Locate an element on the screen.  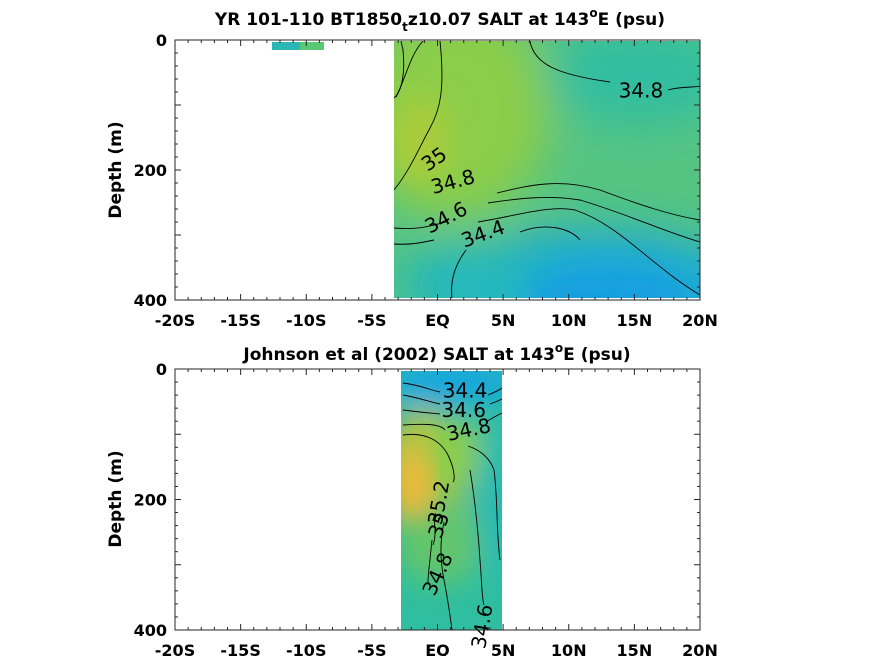
top-y-tick-labels: 0 200 400 is located at coordinates (150, 170).